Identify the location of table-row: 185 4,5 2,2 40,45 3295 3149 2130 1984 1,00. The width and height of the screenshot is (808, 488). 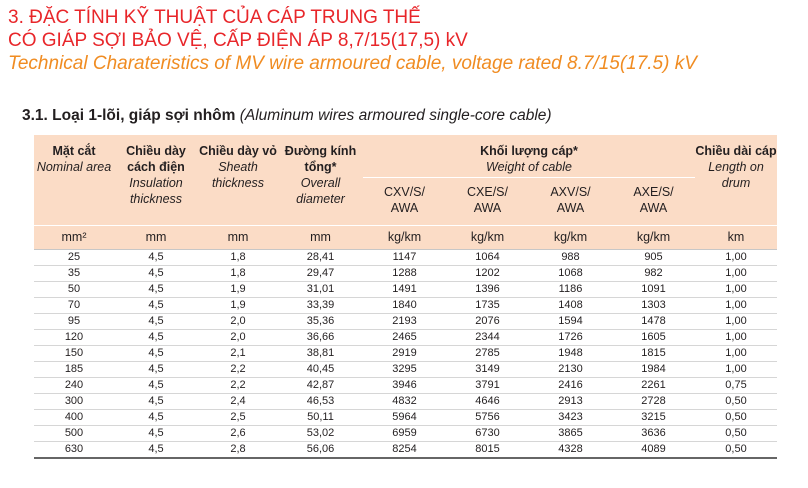
(405, 369).